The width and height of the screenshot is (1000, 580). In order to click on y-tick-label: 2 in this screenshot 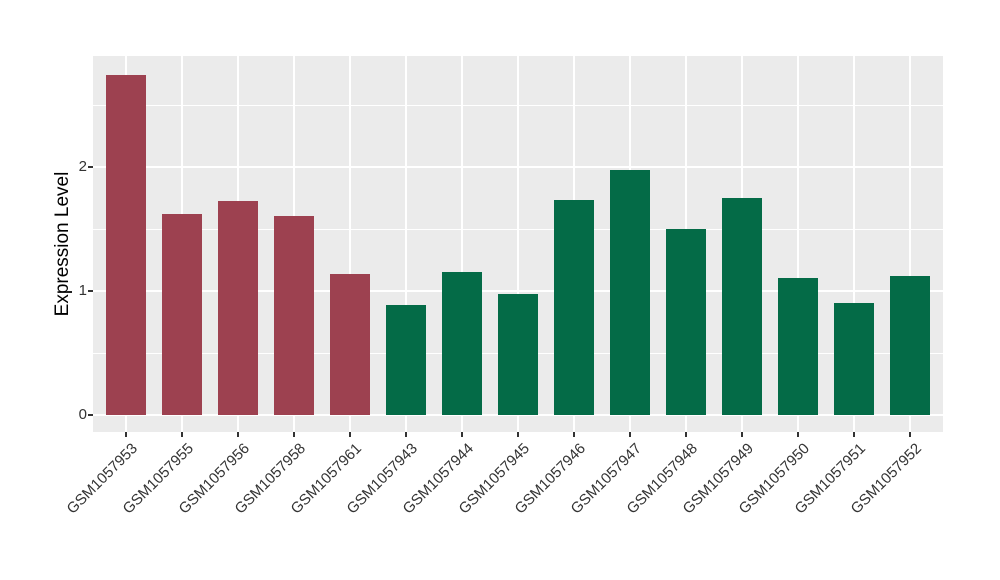, I will do `click(82, 166)`.